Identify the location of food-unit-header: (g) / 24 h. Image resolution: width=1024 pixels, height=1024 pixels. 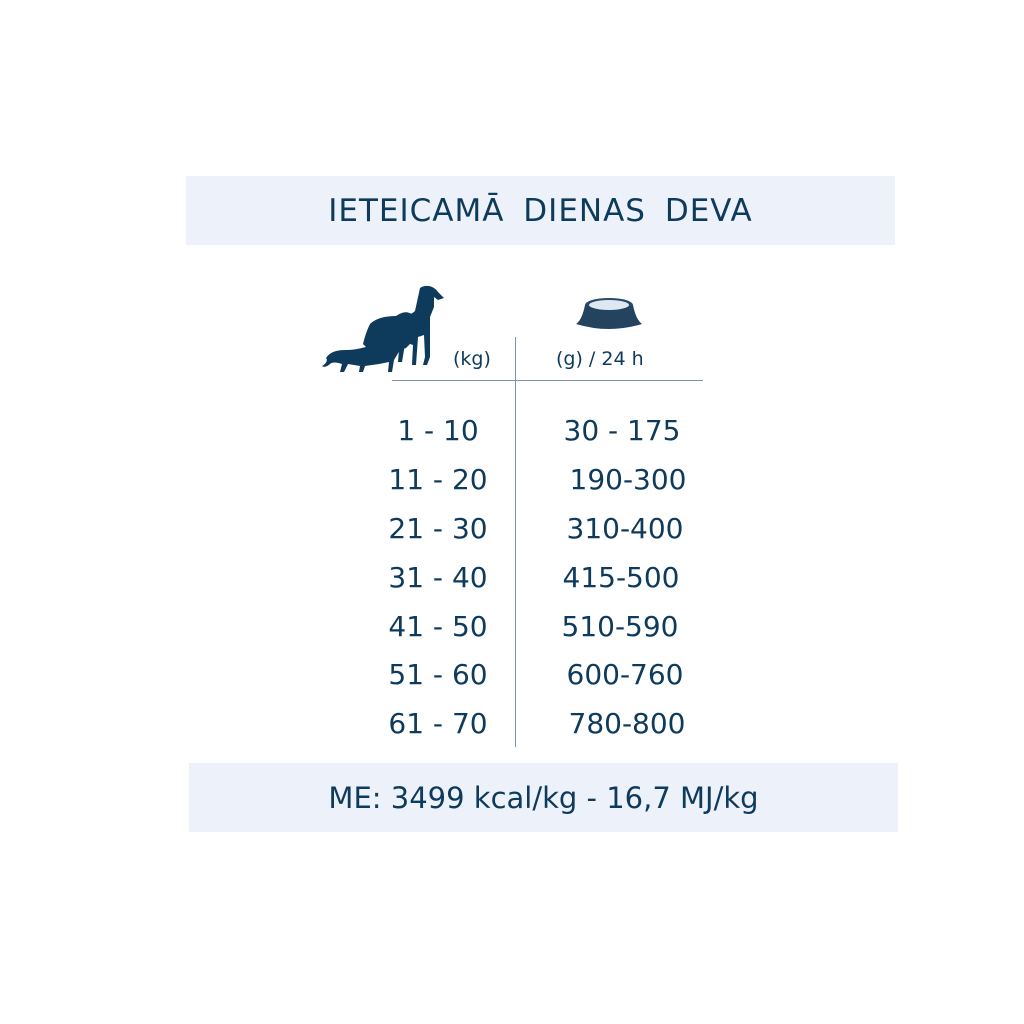
(600, 359).